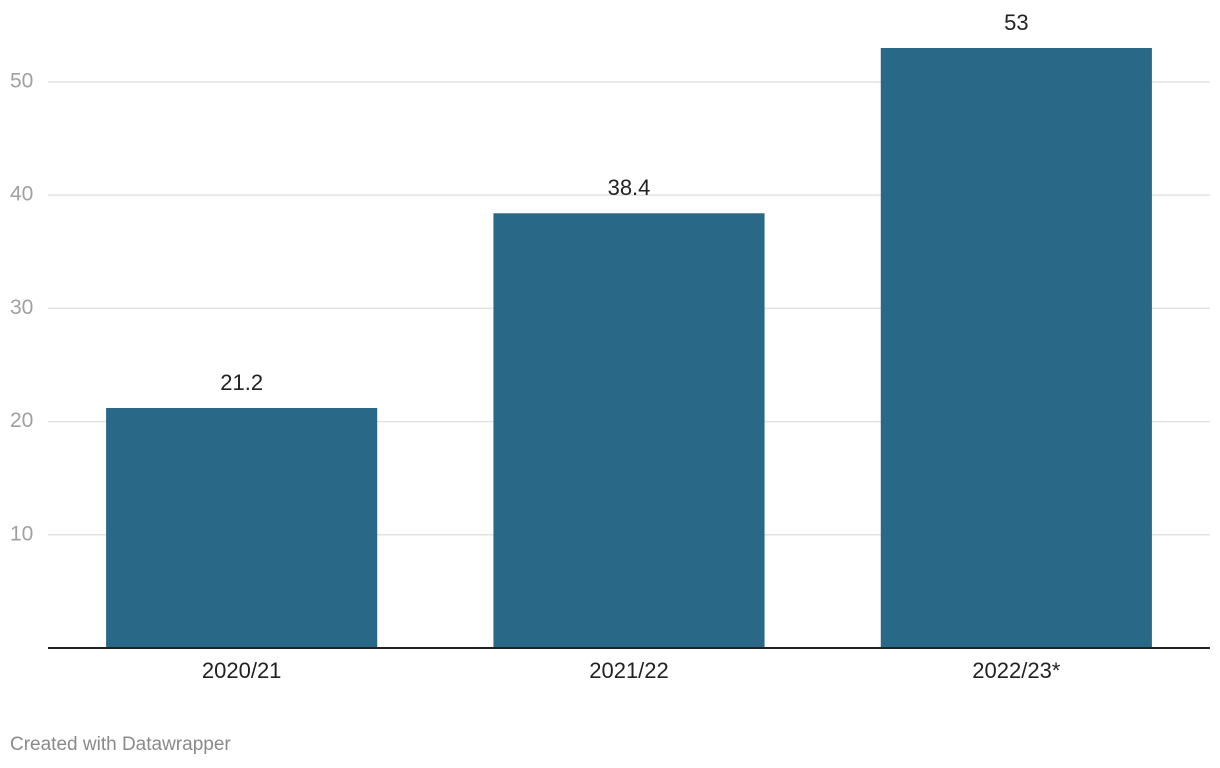 The width and height of the screenshot is (1220, 768). I want to click on credit: Created with Datawrapper, so click(120, 744).